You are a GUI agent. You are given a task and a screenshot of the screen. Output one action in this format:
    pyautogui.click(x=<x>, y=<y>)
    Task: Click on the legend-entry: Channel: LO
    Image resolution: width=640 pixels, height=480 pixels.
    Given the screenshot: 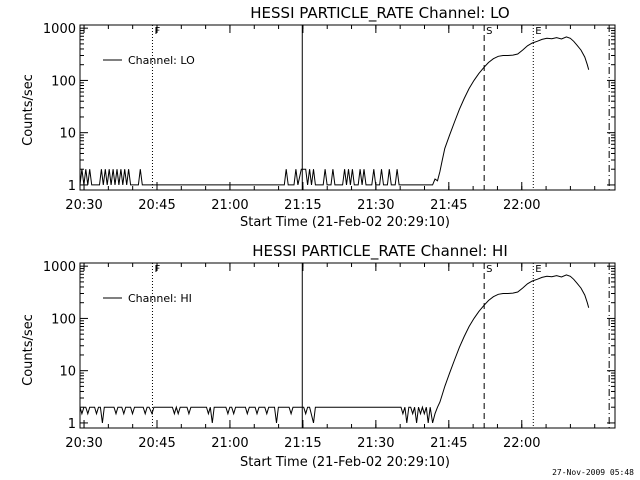 What is the action you would take?
    pyautogui.click(x=161, y=60)
    